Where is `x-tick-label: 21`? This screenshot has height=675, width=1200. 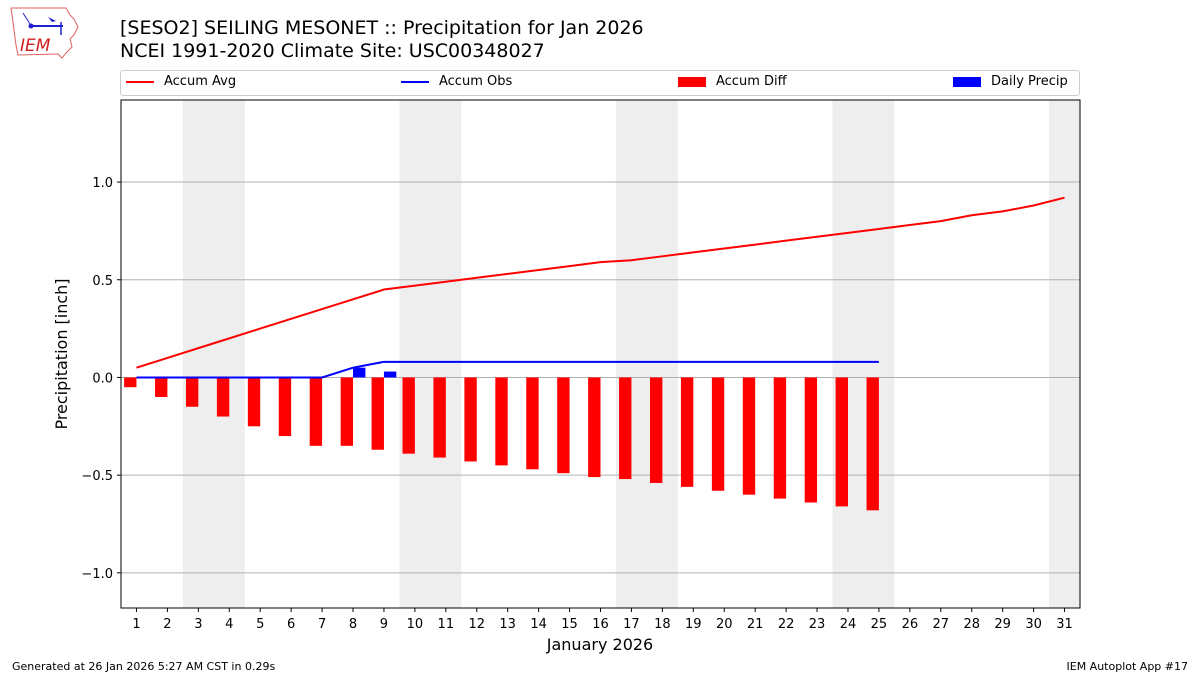
x-tick-label: 21 is located at coordinates (755, 624).